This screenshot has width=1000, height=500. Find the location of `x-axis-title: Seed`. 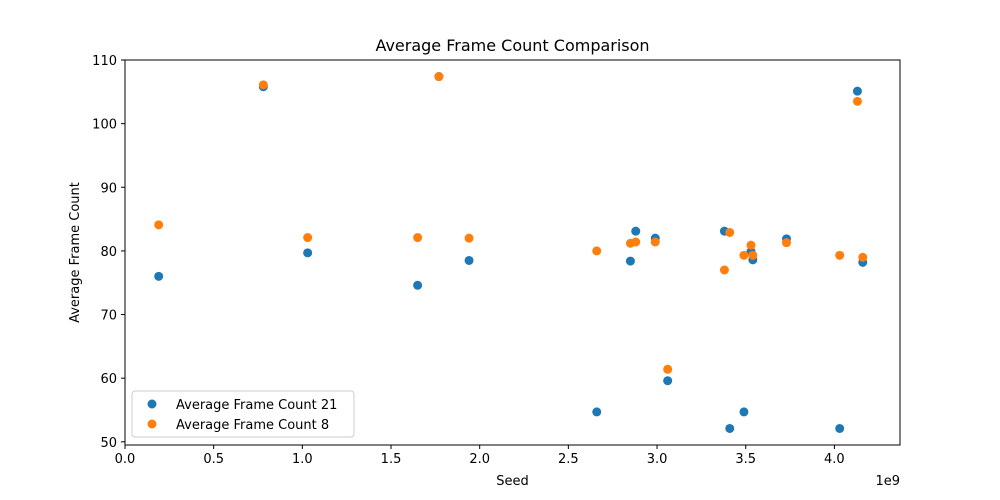

x-axis-title: Seed is located at coordinates (512, 481).